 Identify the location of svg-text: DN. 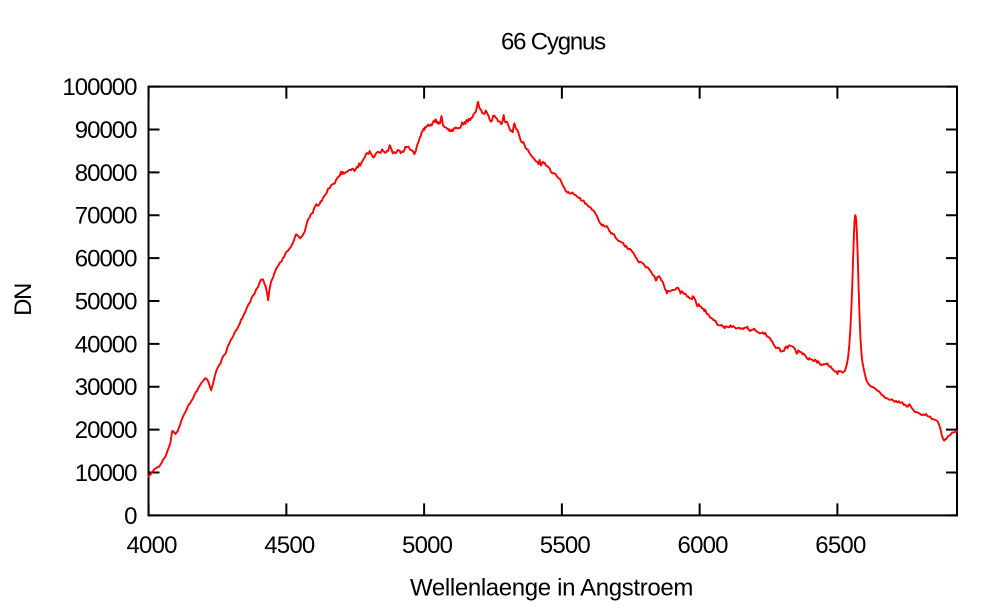
(23, 300).